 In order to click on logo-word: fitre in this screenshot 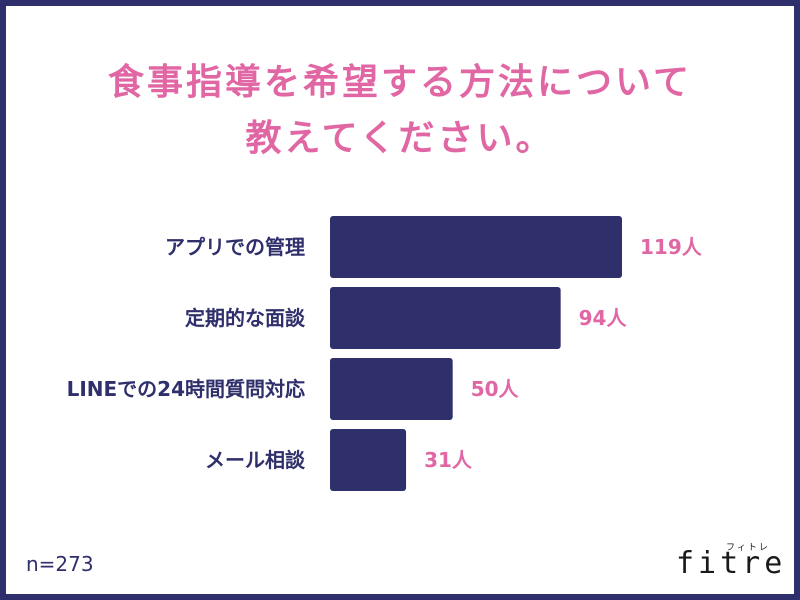, I will do `click(731, 563)`.